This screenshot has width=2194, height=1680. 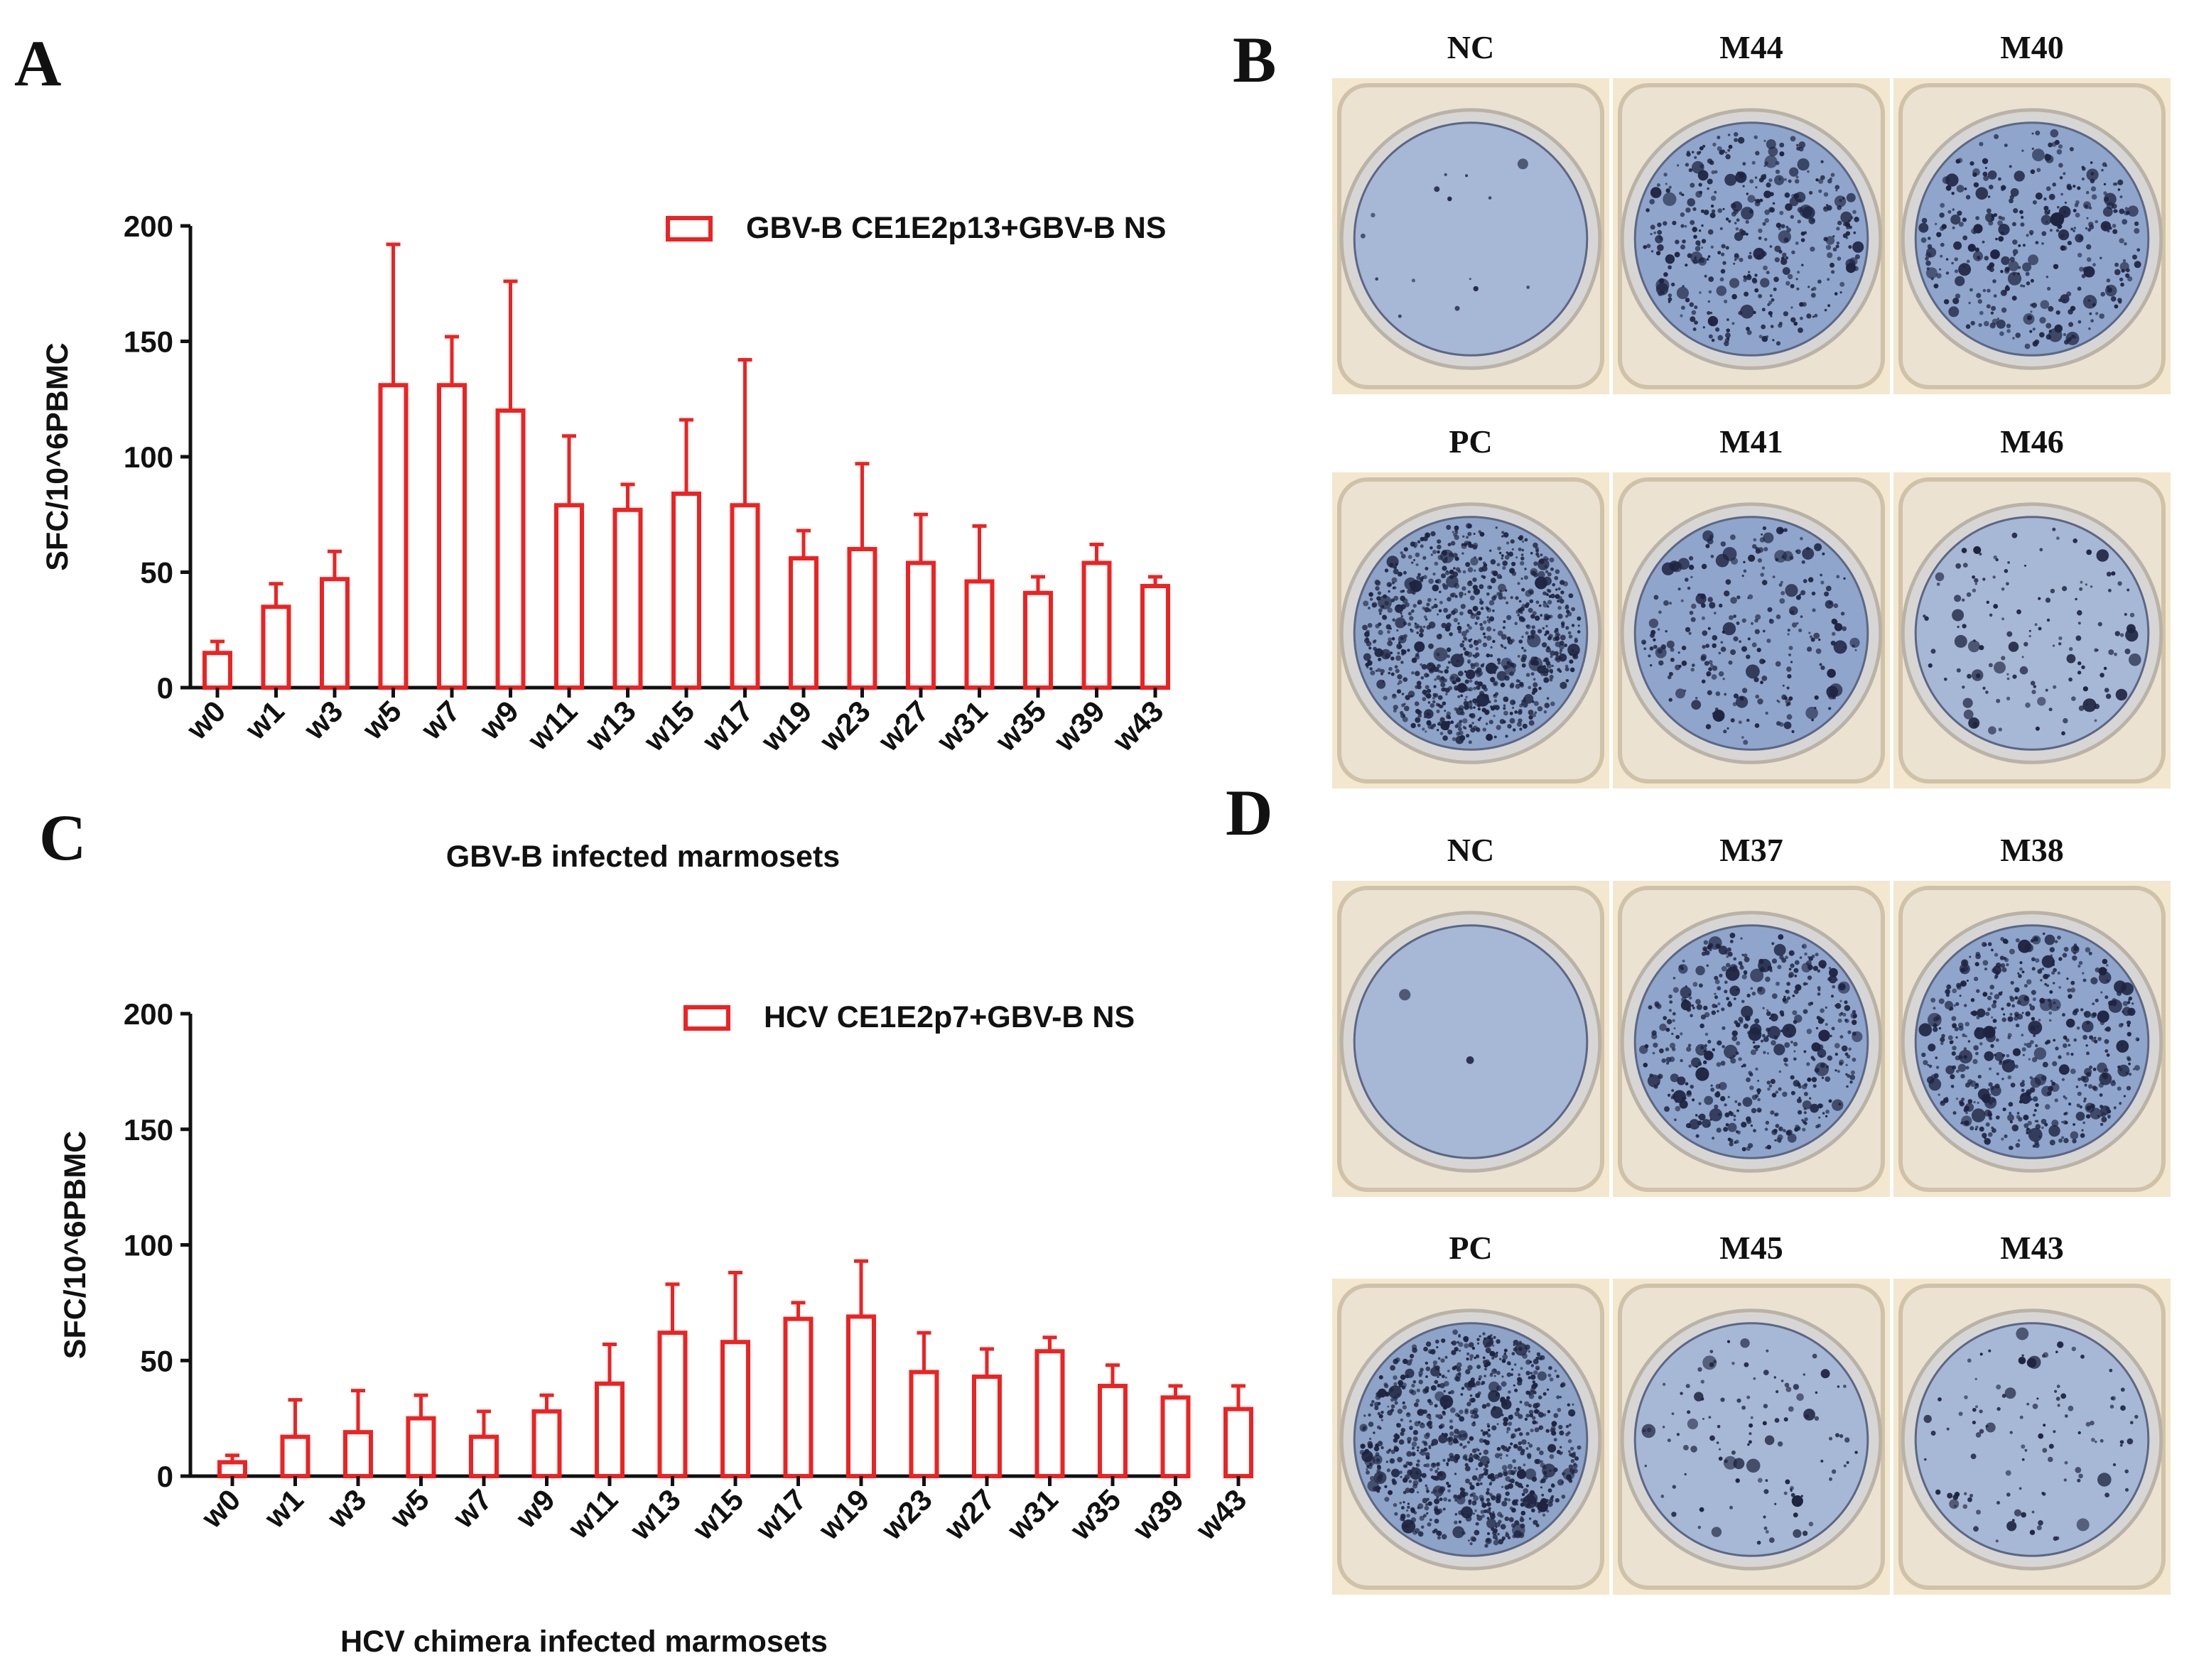 What do you see at coordinates (949, 1017) in the screenshot?
I see `legend-label: HCV CE1E2p7+GBV-B NS` at bounding box center [949, 1017].